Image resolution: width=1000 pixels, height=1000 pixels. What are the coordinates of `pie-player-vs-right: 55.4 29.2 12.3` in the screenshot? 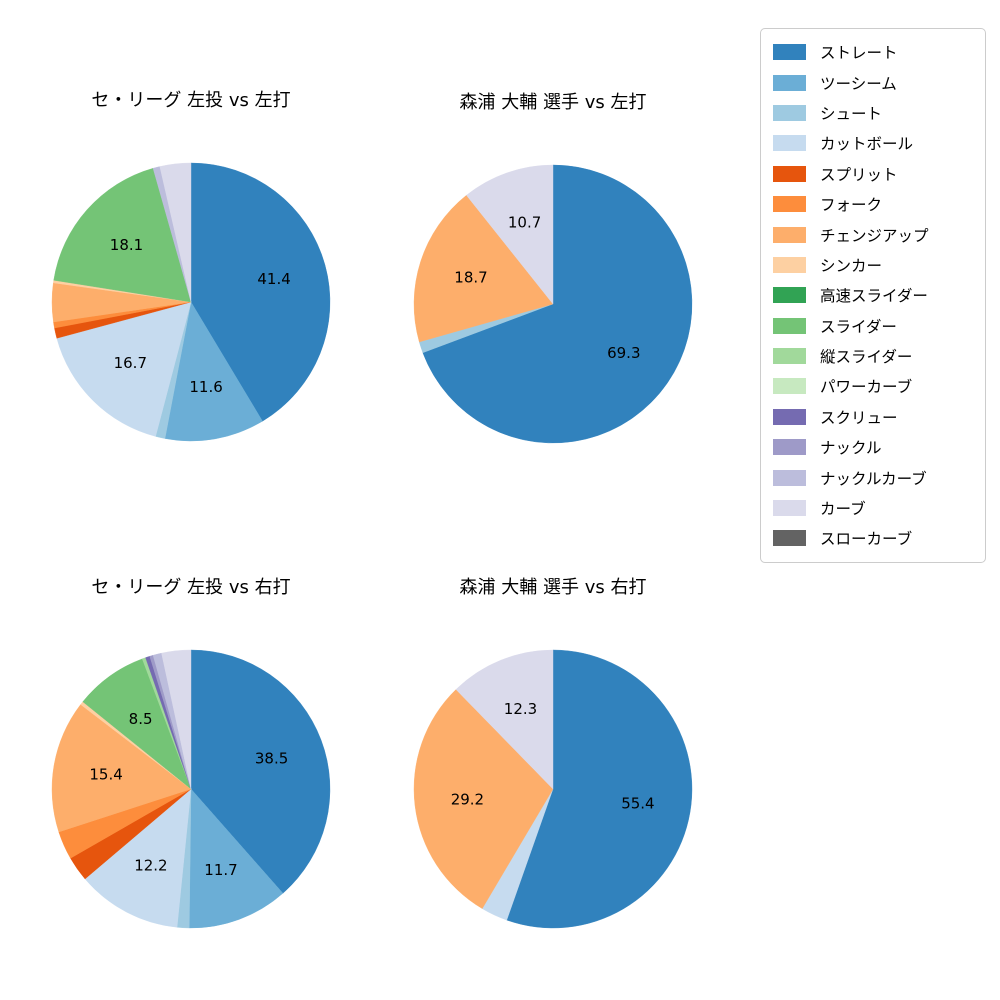 It's located at (553, 789).